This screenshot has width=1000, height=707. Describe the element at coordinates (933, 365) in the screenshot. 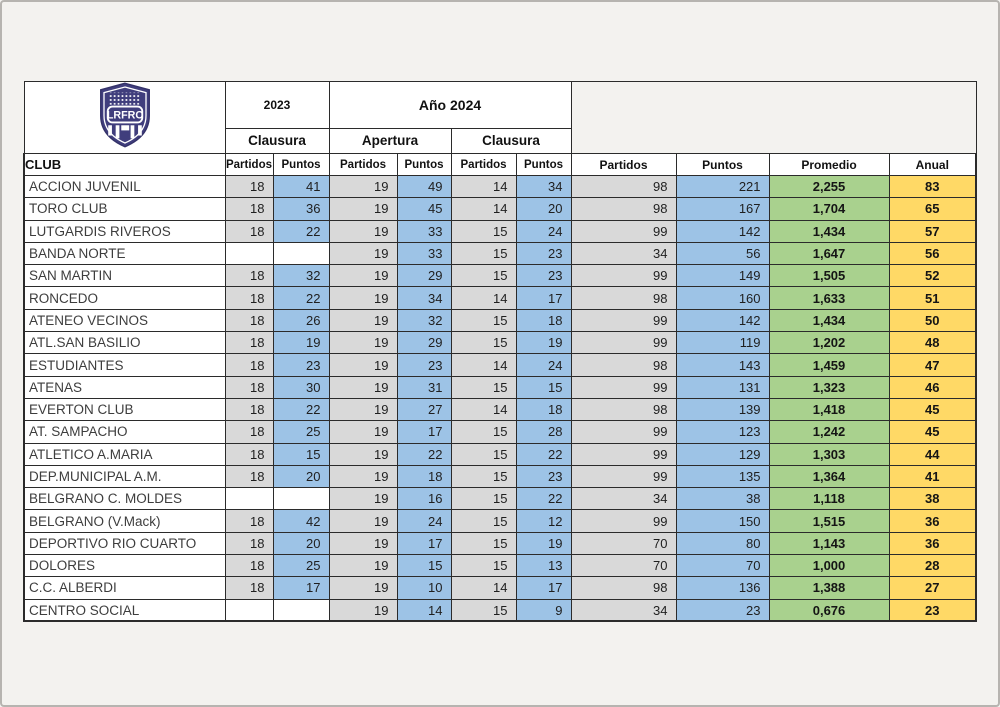

I see `anual-cell: 47` at that location.